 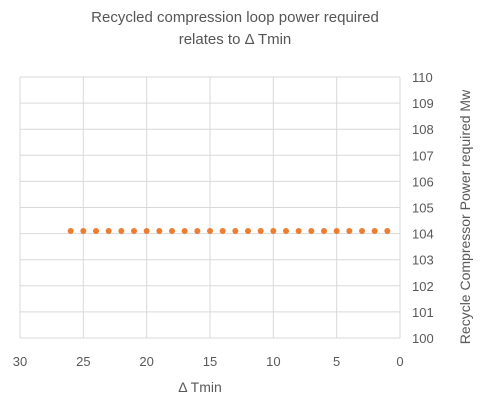 What do you see at coordinates (146, 361) in the screenshot?
I see `x-tick-label: 20` at bounding box center [146, 361].